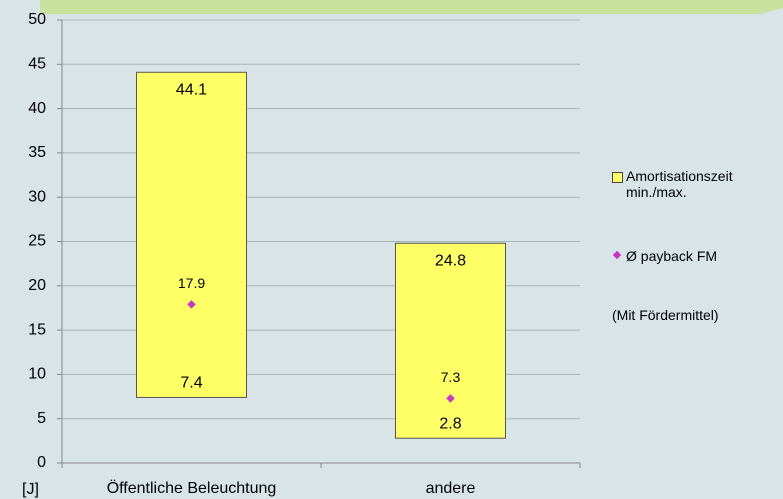 Image resolution: width=783 pixels, height=499 pixels. I want to click on y-axis-label: [J], so click(30, 489).